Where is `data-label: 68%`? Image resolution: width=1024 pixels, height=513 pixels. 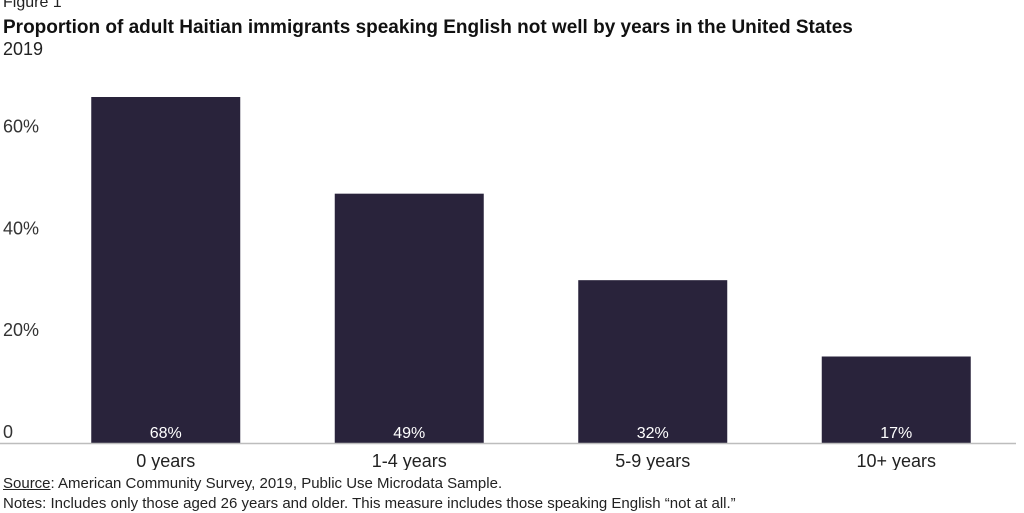 data-label: 68% is located at coordinates (166, 433).